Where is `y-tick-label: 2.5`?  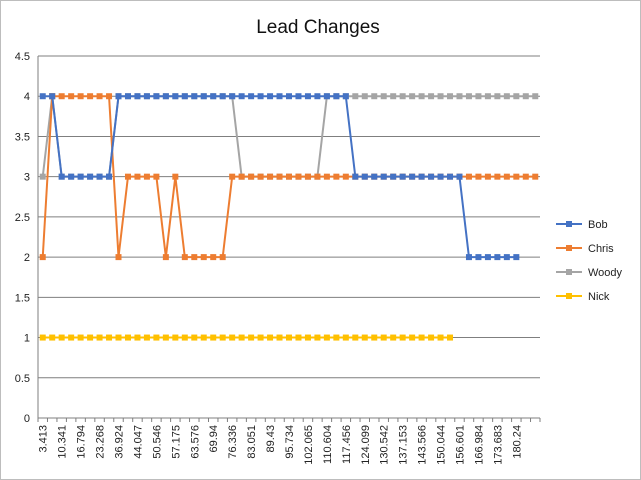 y-tick-label: 2.5 is located at coordinates (22, 218).